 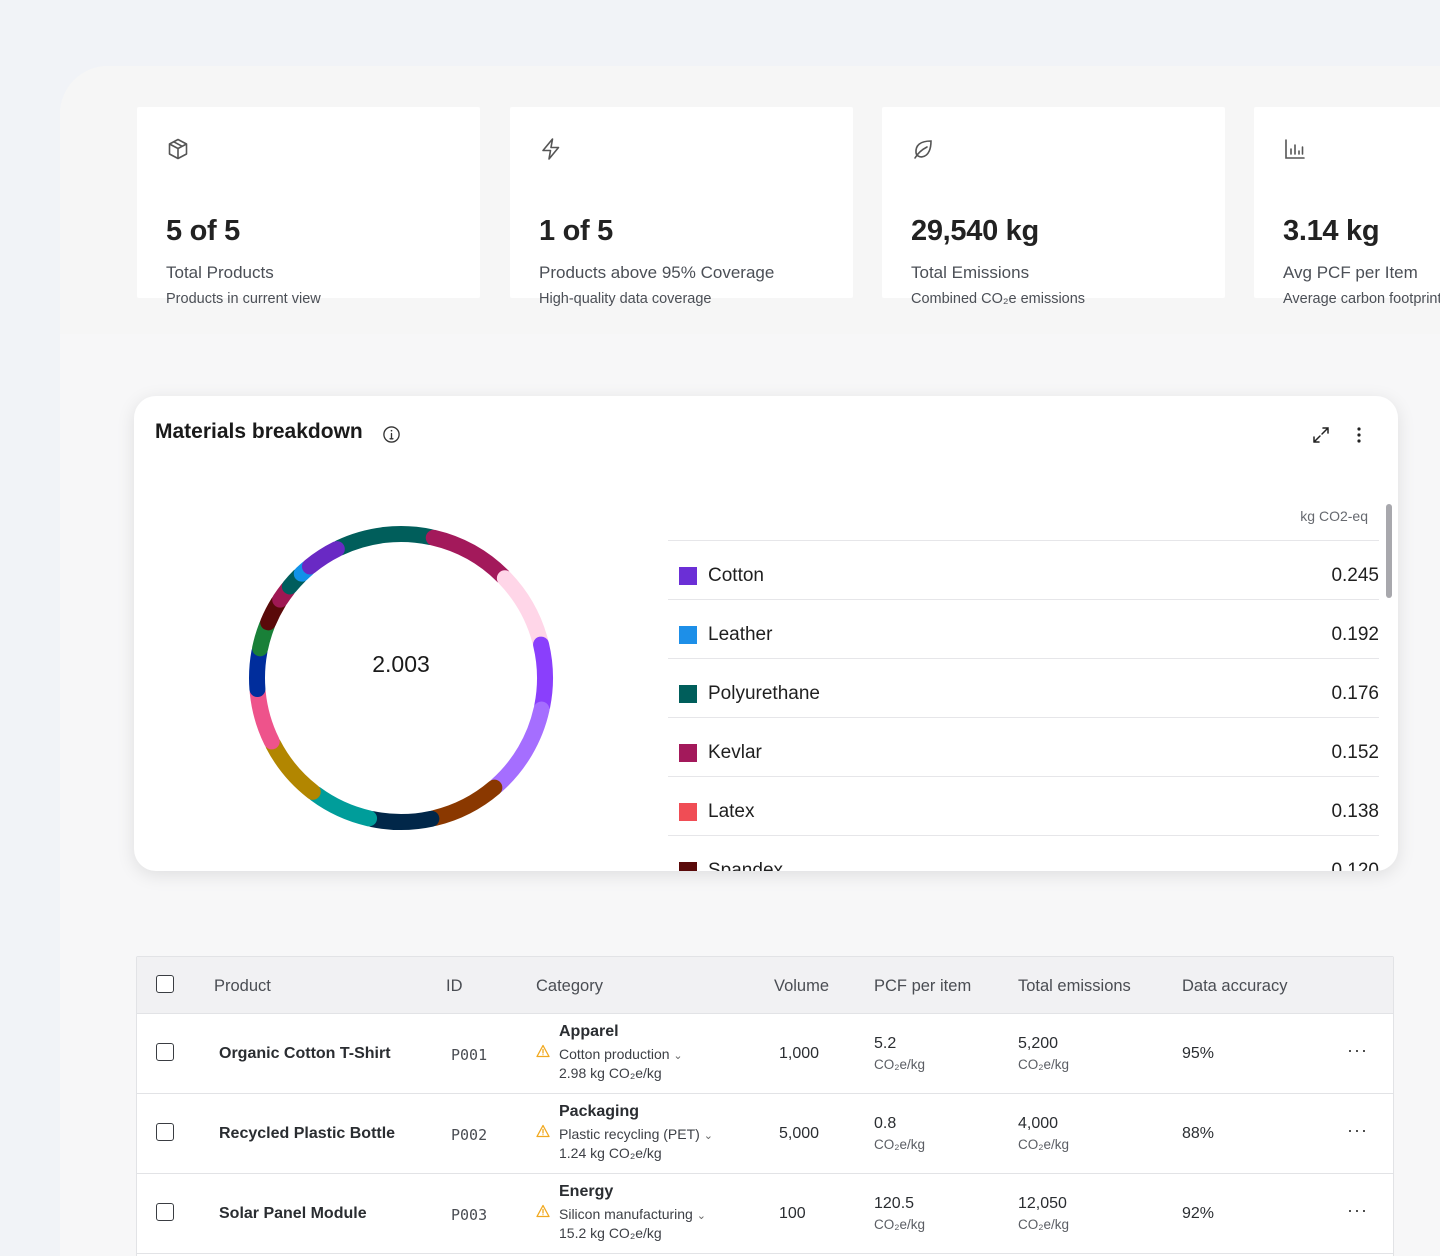 What do you see at coordinates (1023, 747) in the screenshot?
I see `legend-row-kevlar: Kevlar 0.152` at bounding box center [1023, 747].